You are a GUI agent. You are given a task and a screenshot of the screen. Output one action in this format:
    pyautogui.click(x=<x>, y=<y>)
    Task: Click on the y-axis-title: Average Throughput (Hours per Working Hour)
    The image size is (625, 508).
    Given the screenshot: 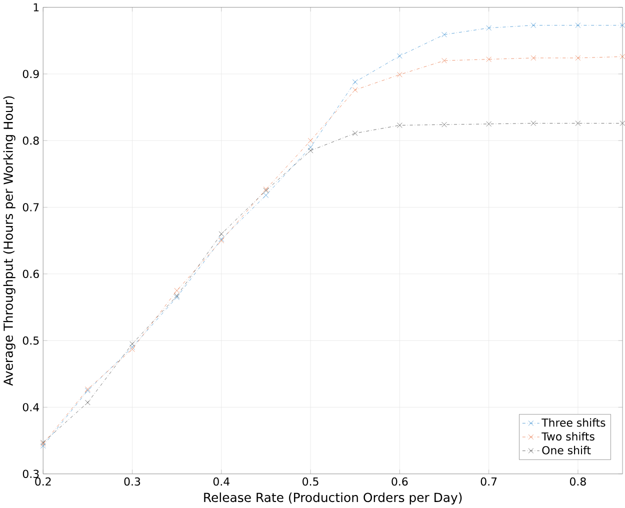 What is the action you would take?
    pyautogui.click(x=9, y=241)
    